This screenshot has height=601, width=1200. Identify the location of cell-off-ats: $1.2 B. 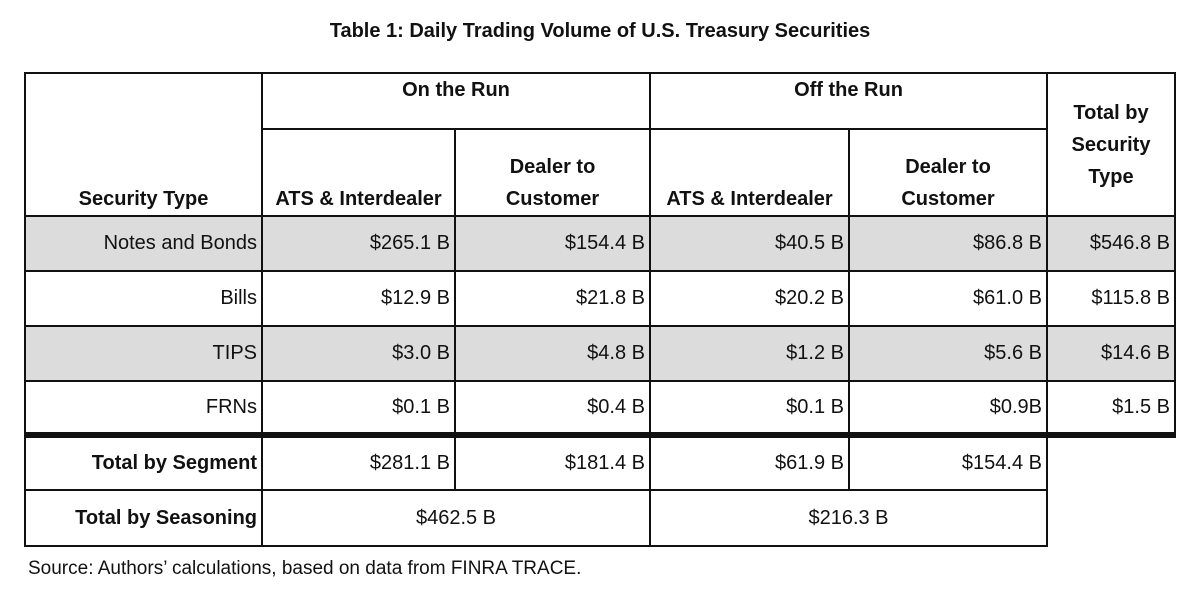
(749, 353).